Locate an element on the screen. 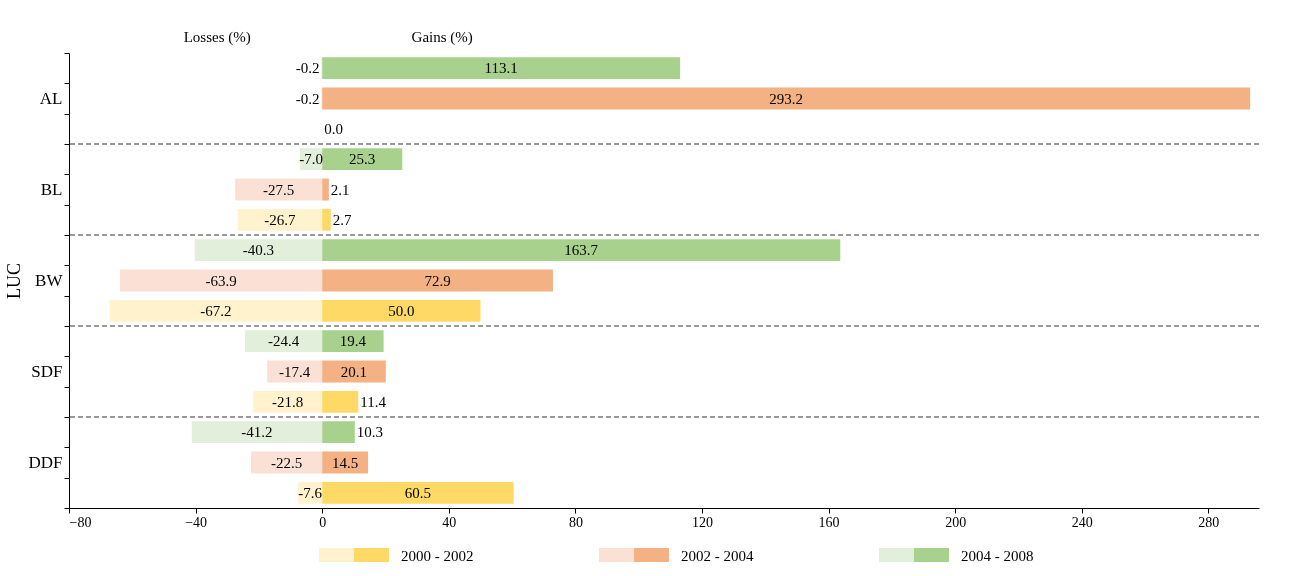  text: Losses (%) is located at coordinates (217, 37).